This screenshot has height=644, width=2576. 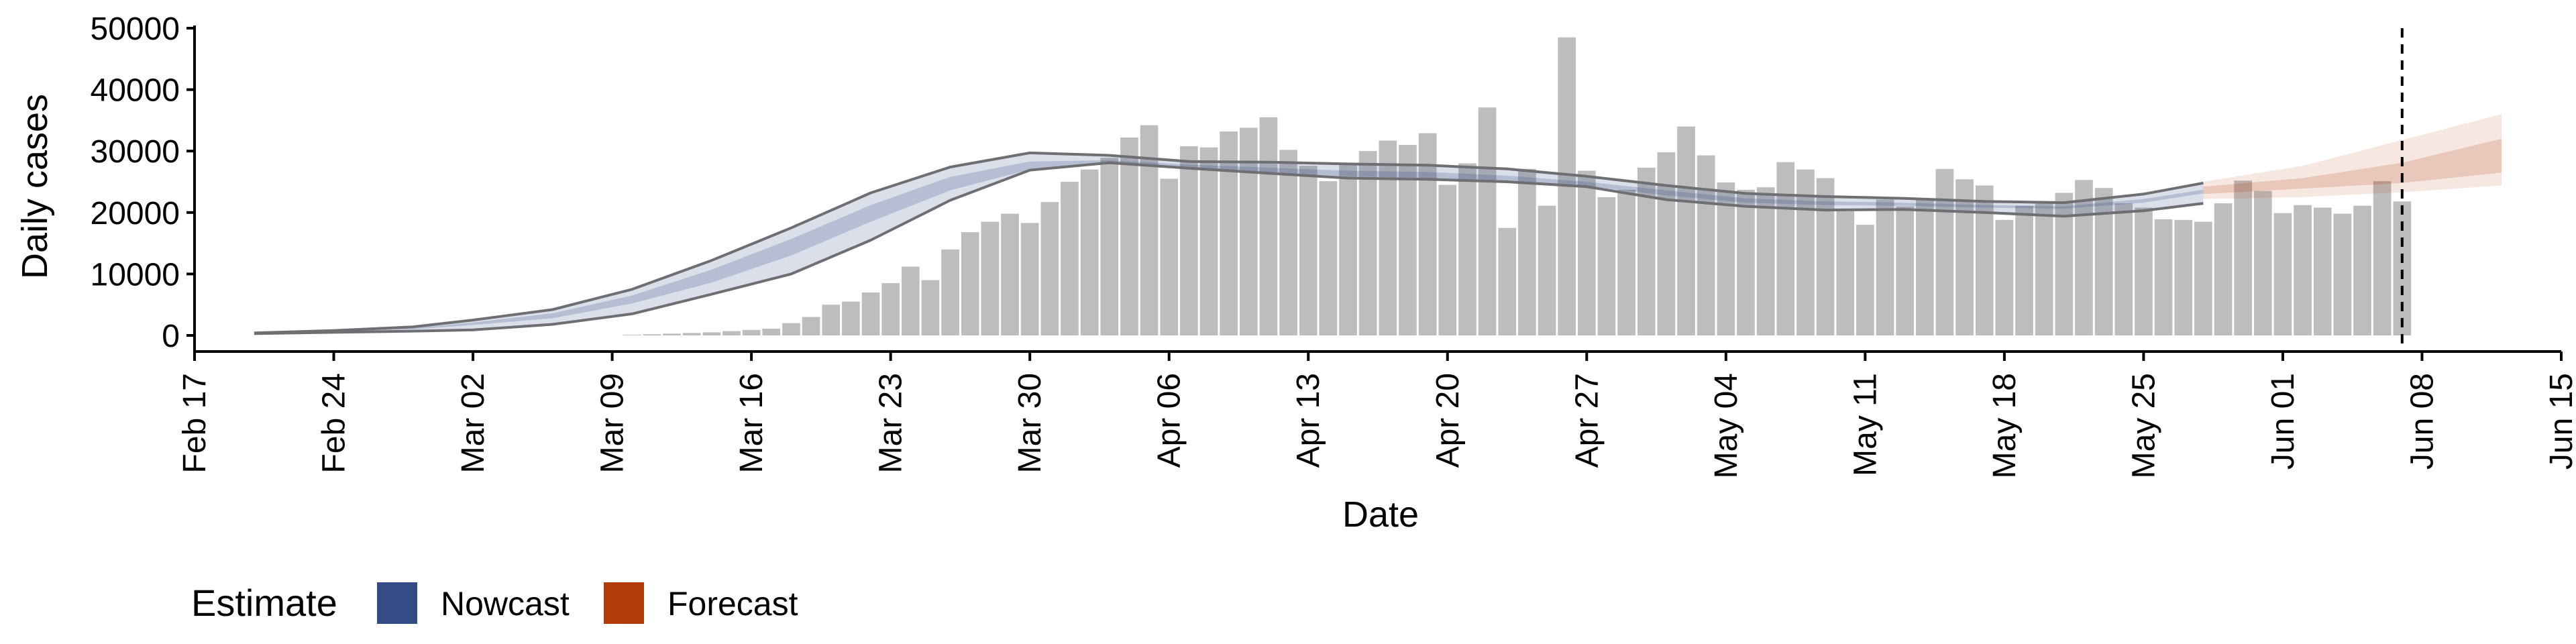 What do you see at coordinates (2560, 421) in the screenshot?
I see `x-tick-label: Jun 15` at bounding box center [2560, 421].